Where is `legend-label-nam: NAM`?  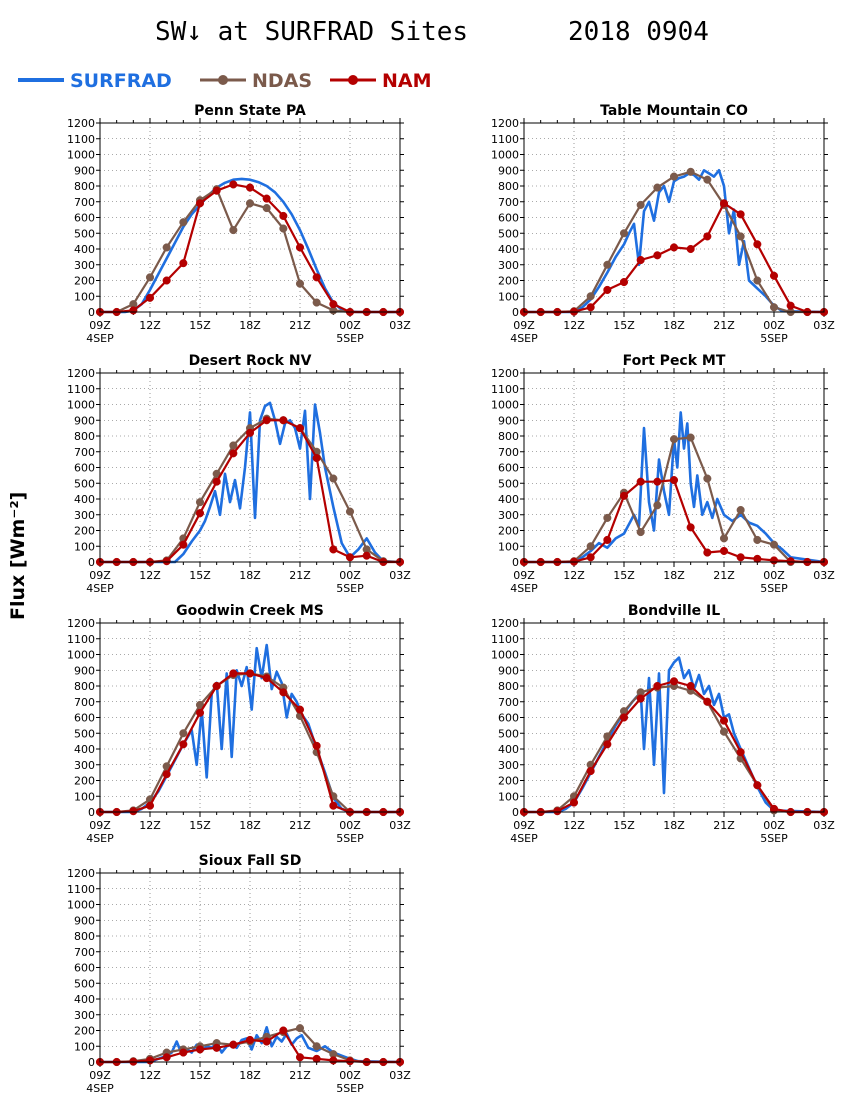
legend-label-nam: NAM is located at coordinates (407, 81).